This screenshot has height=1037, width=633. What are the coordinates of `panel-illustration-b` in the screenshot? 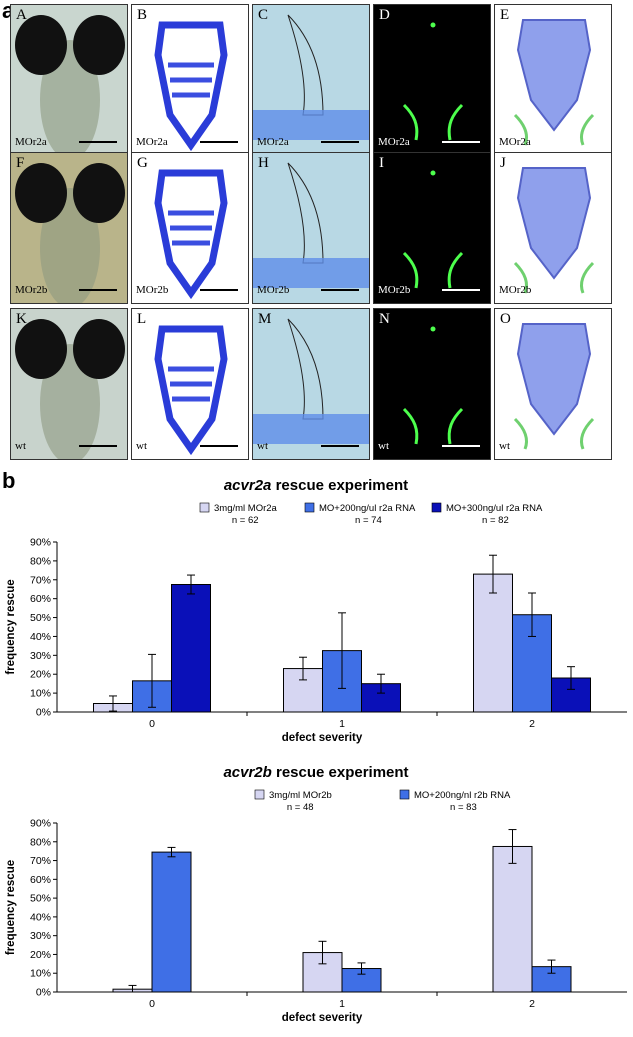 It's located at (191, 86).